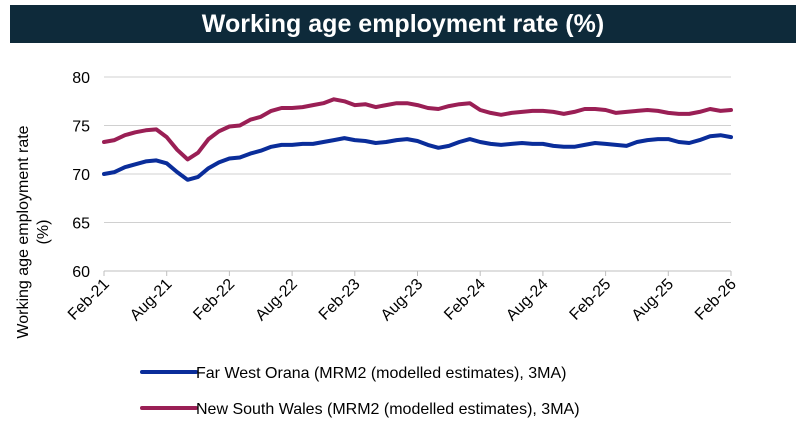 The image size is (805, 422). I want to click on x-tick-label: Feb-21, so click(89, 300).